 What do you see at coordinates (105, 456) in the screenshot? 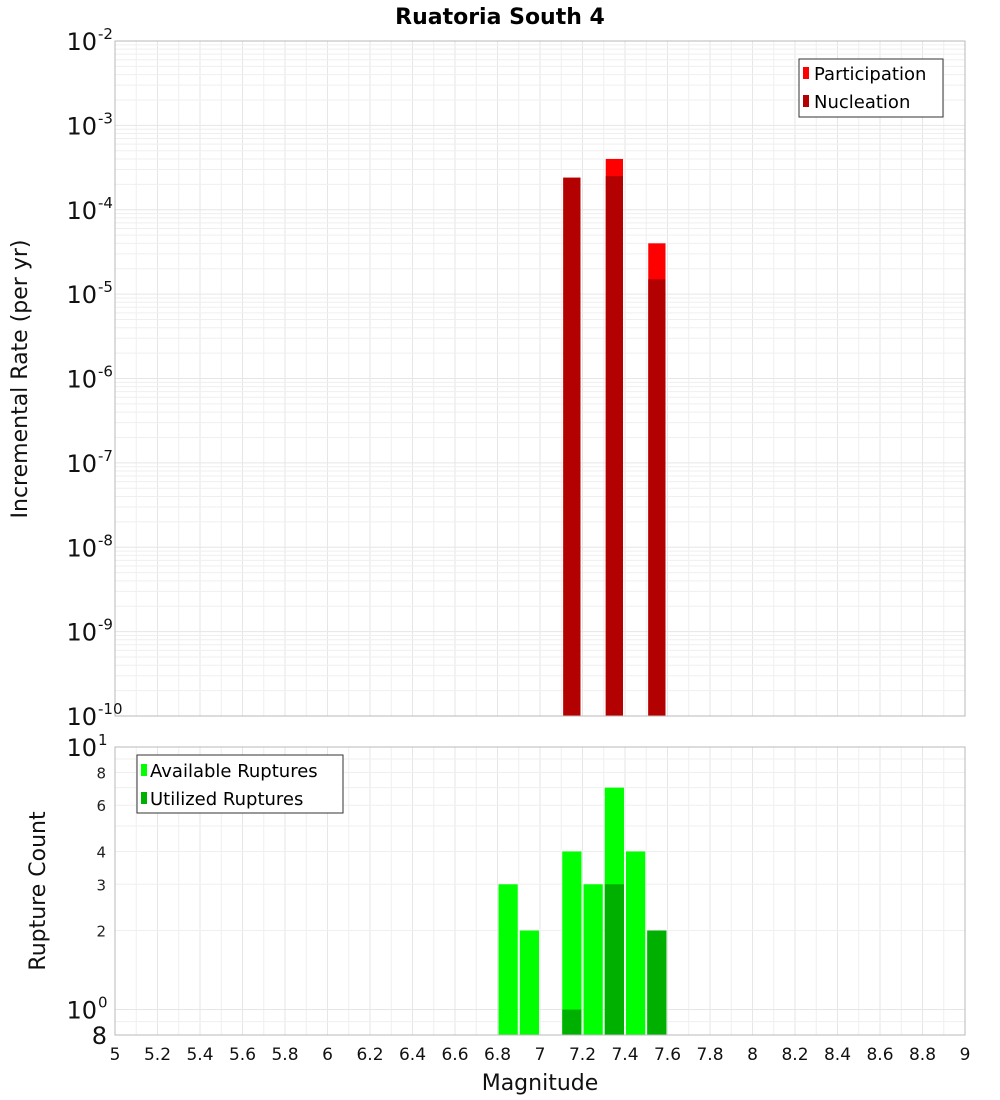
I see `top-y-tick-exponent: -7` at bounding box center [105, 456].